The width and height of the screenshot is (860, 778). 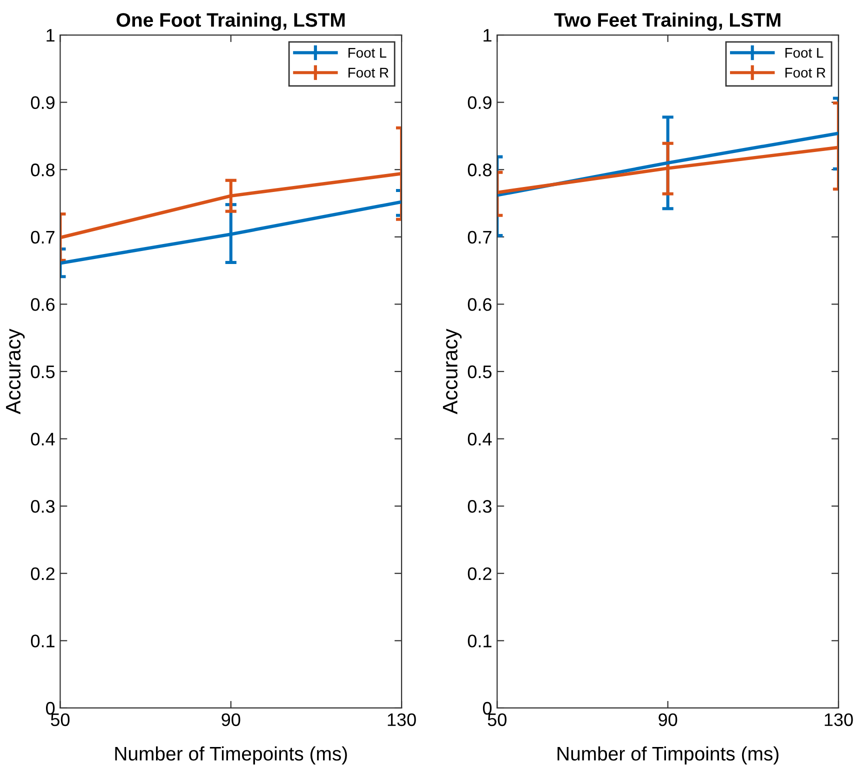 What do you see at coordinates (230, 21) in the screenshot?
I see `chart-title: One Foot Training, LSTM` at bounding box center [230, 21].